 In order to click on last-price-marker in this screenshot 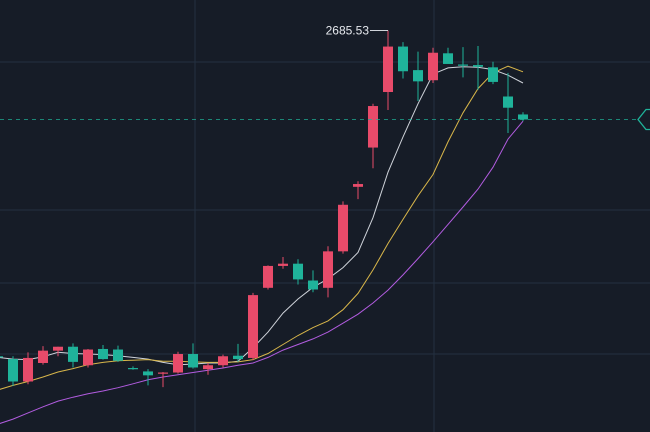, I will do `click(325, 119)`.